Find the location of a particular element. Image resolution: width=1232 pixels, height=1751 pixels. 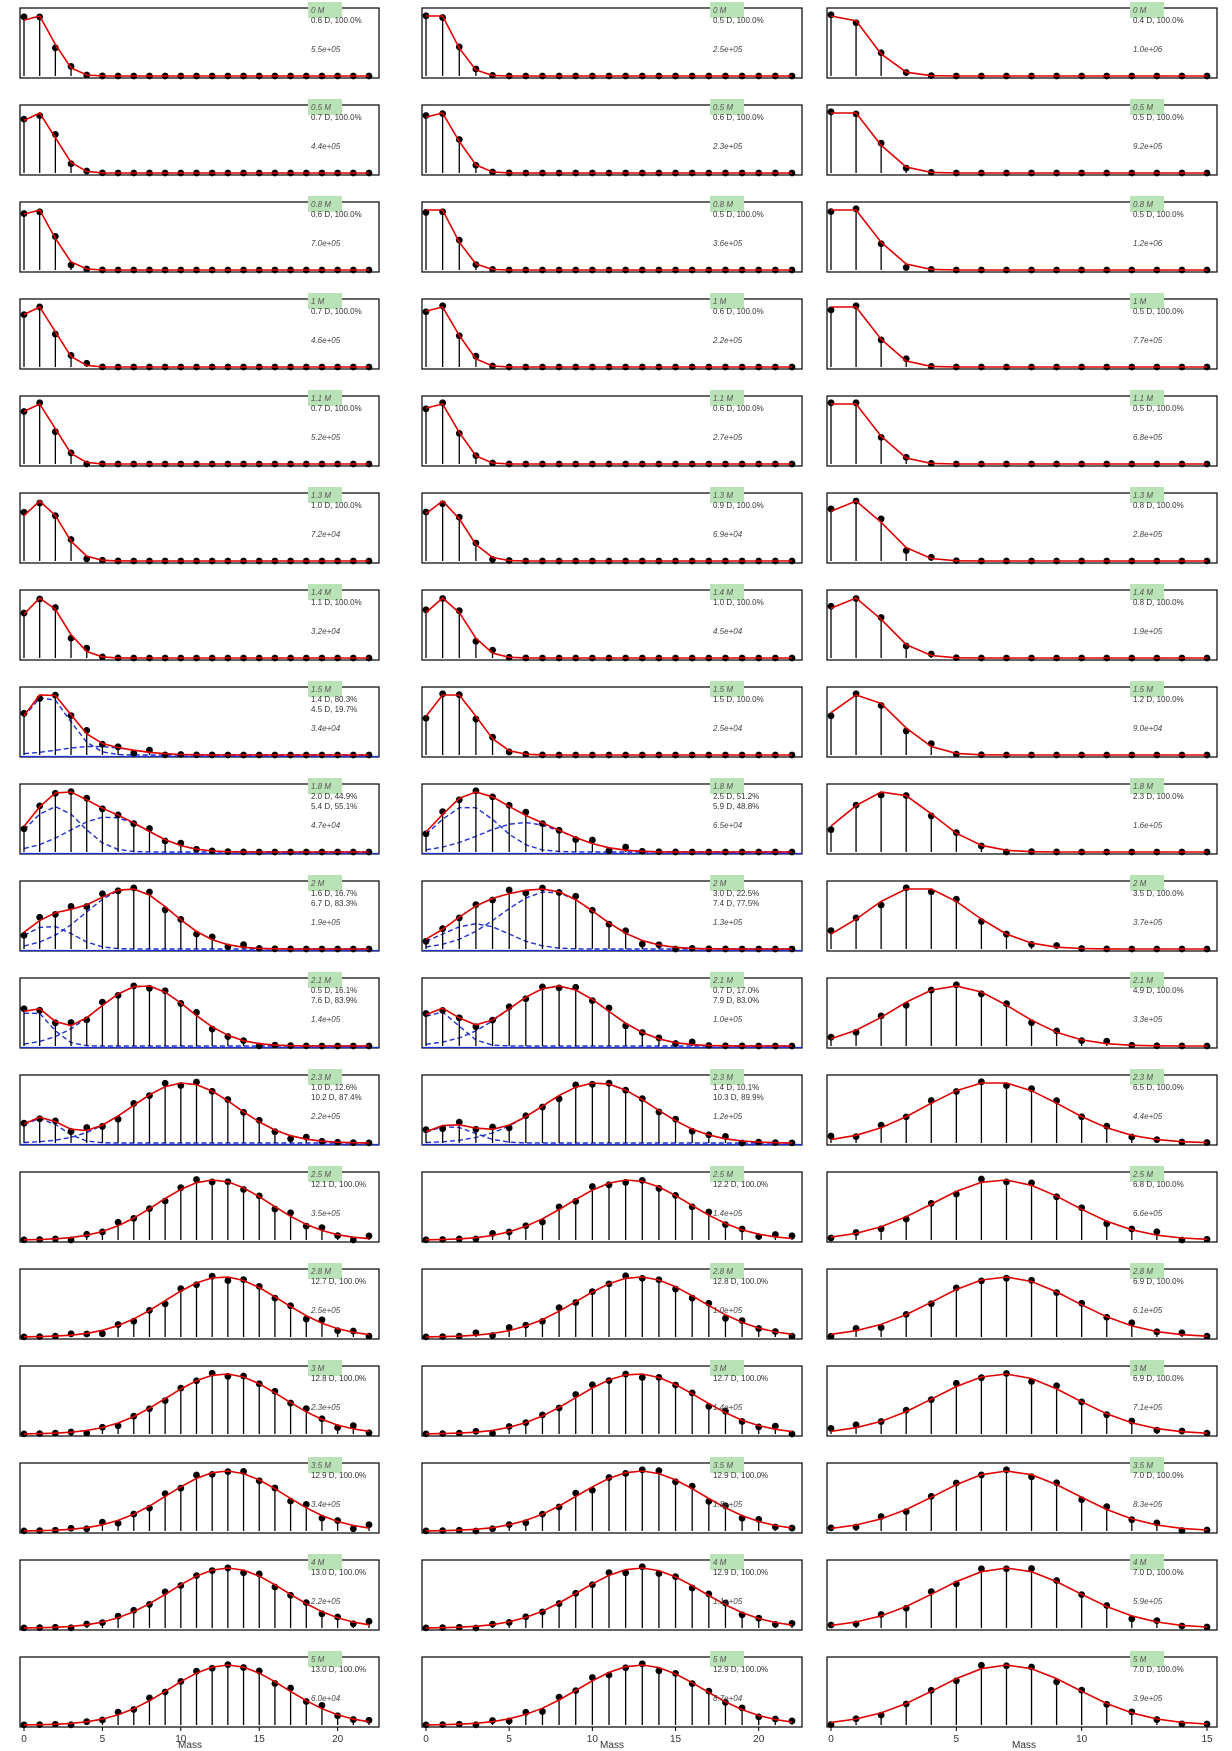

panel-0-6: 1.4 M1.1 D, 100.0% 3.2e+04 is located at coordinates (199, 623).